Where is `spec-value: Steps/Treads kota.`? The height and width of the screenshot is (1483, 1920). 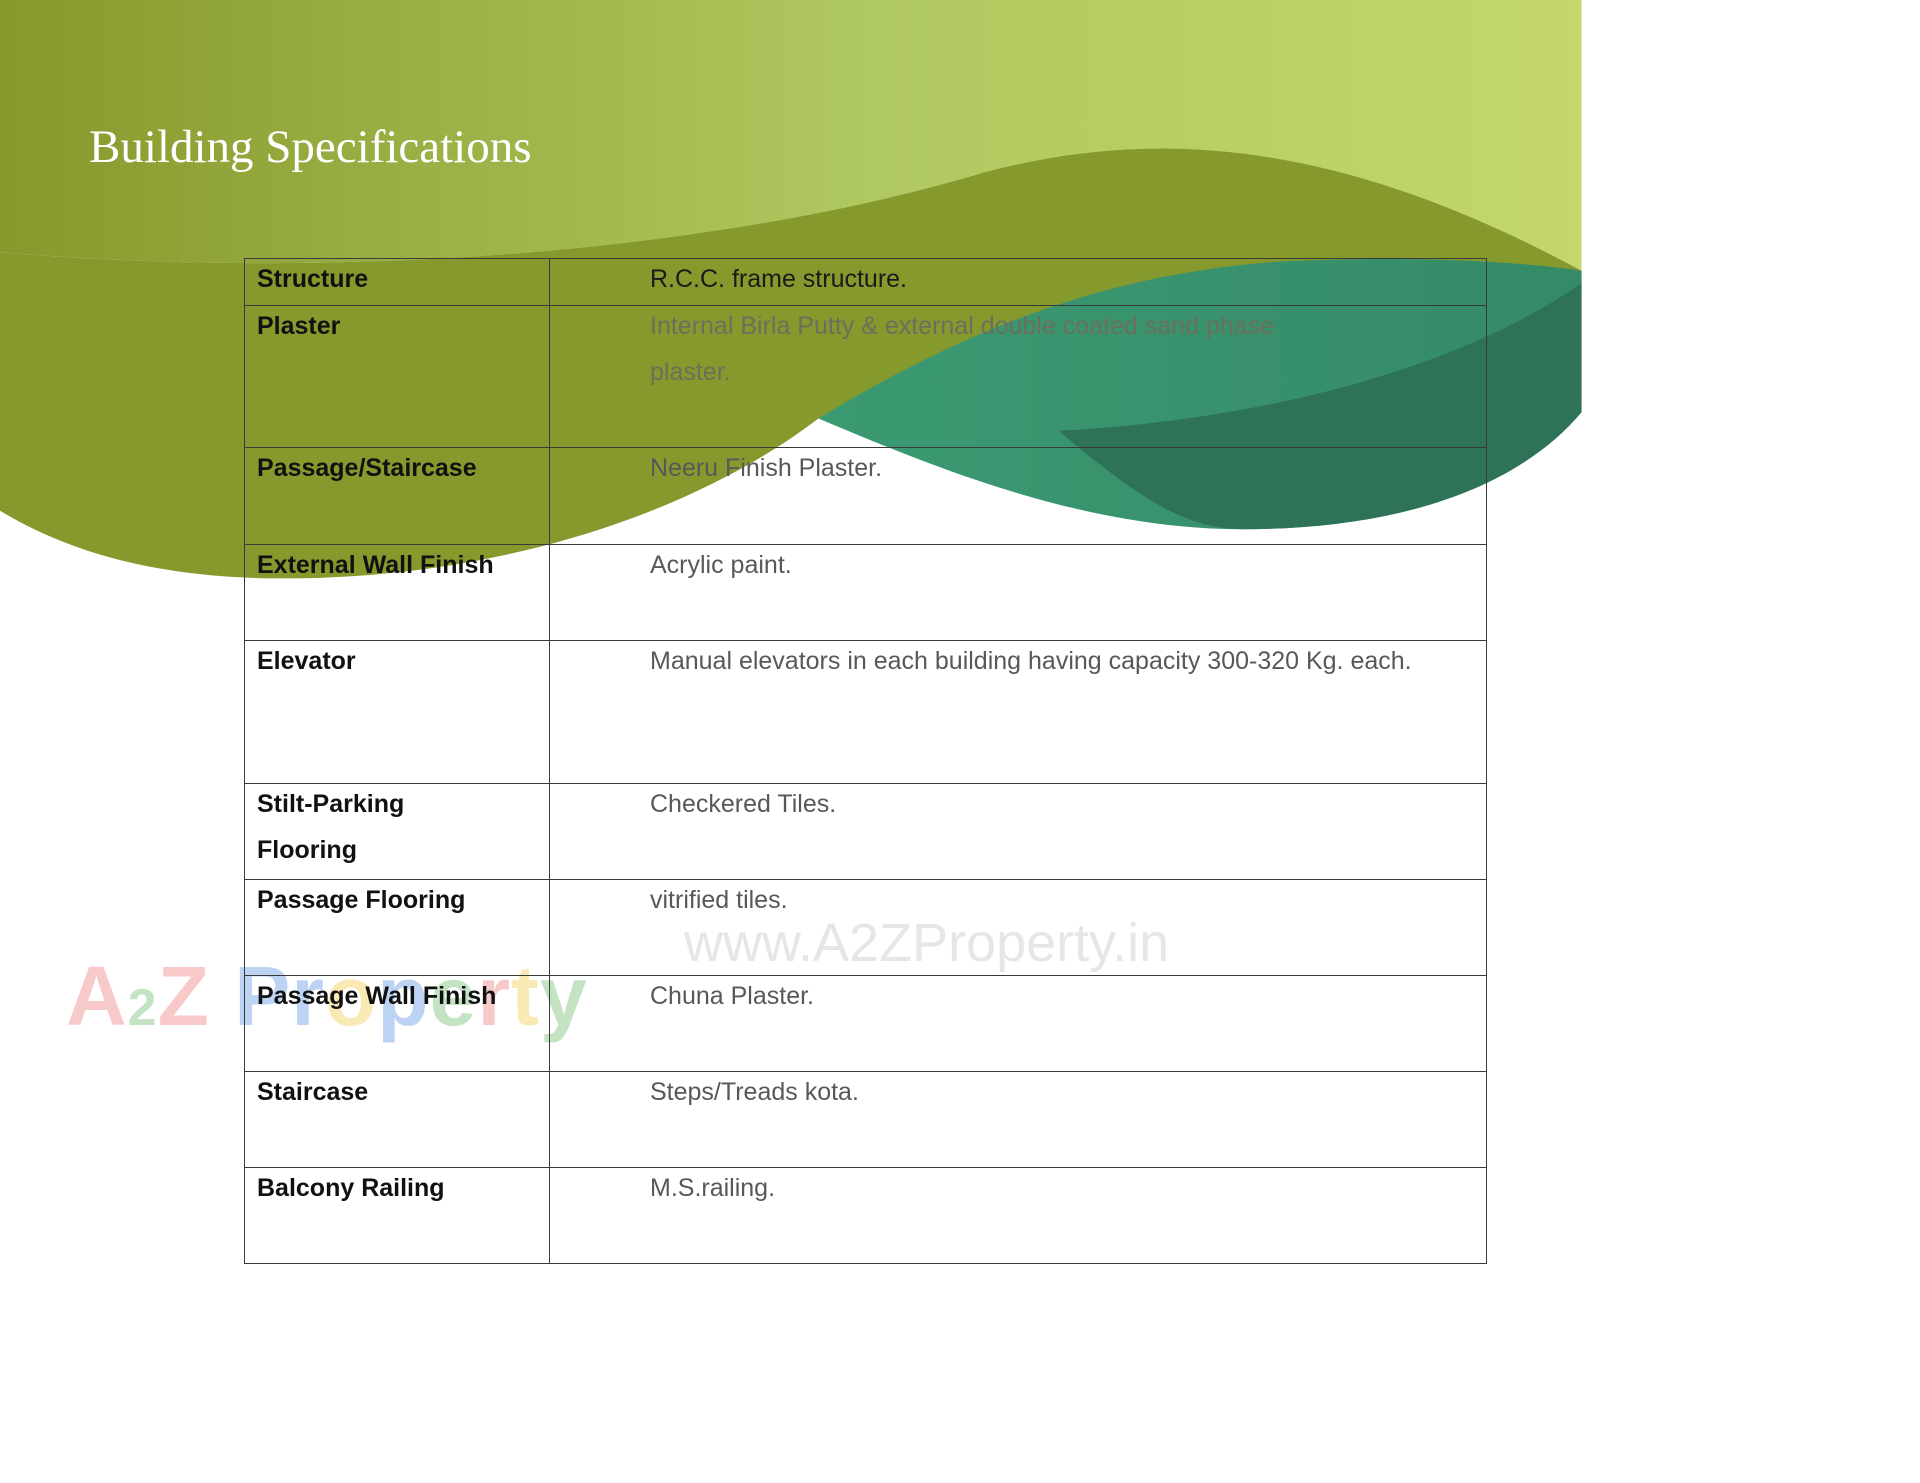
spec-value: Steps/Treads kota. is located at coordinates (1018, 1119).